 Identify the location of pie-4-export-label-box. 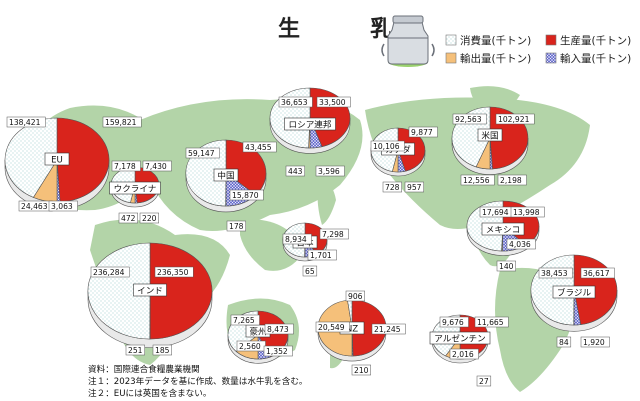
(392, 187).